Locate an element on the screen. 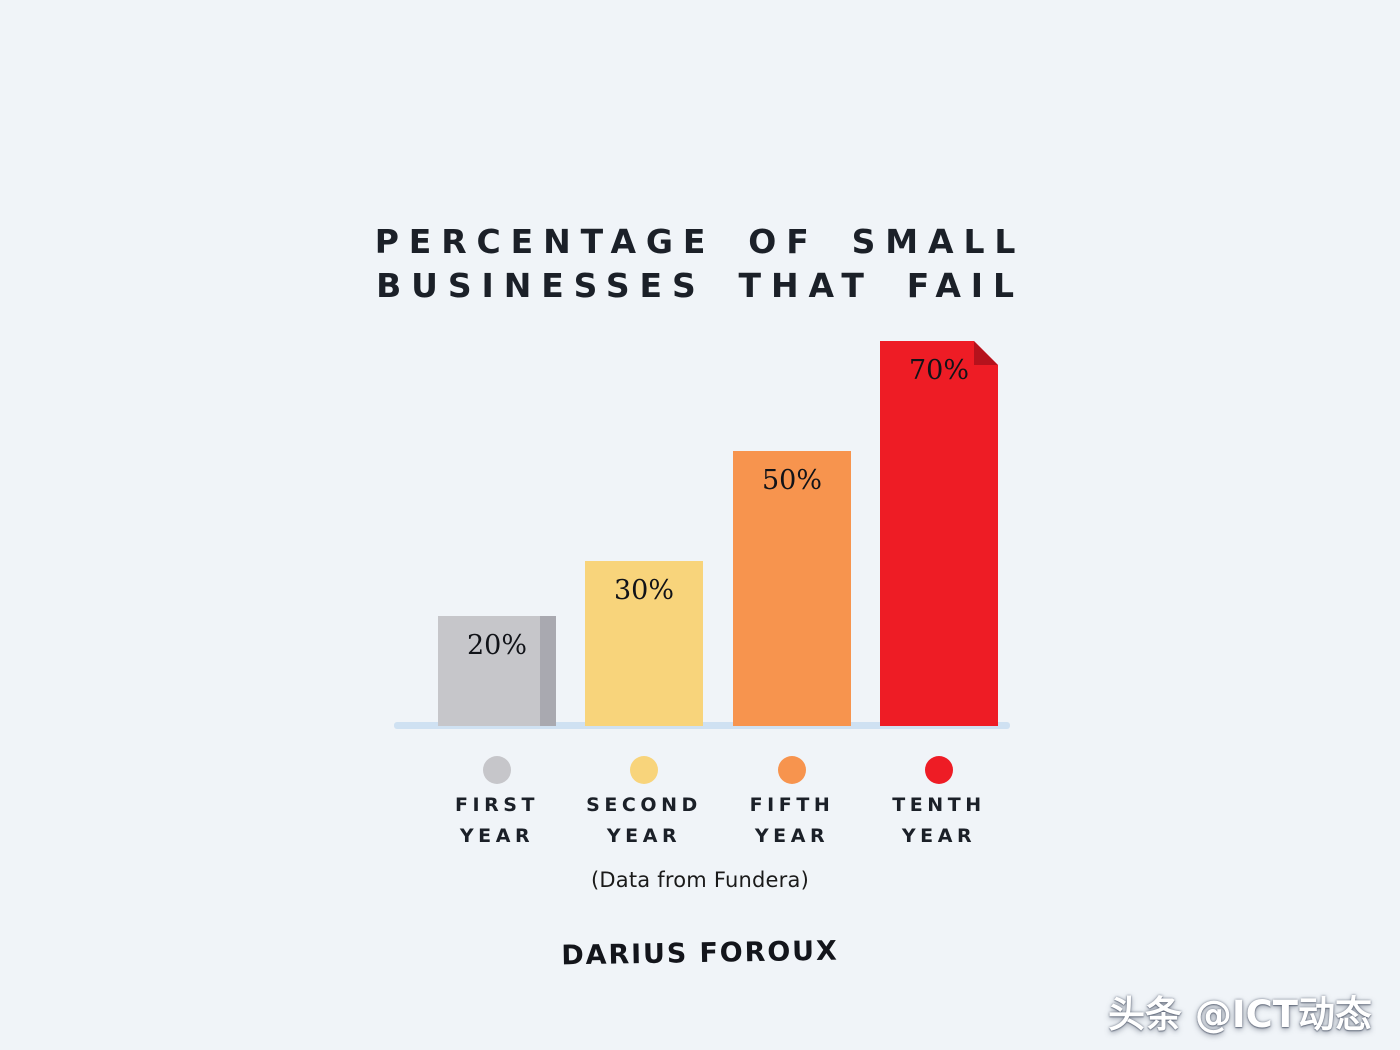 The image size is (1400, 1050). bar-fifth-year: 50% is located at coordinates (792, 588).